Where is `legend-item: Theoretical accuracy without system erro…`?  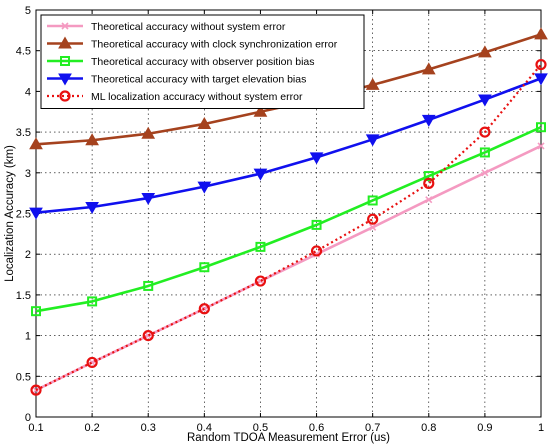 legend-item: Theoretical accuracy without system erro… is located at coordinates (166, 27).